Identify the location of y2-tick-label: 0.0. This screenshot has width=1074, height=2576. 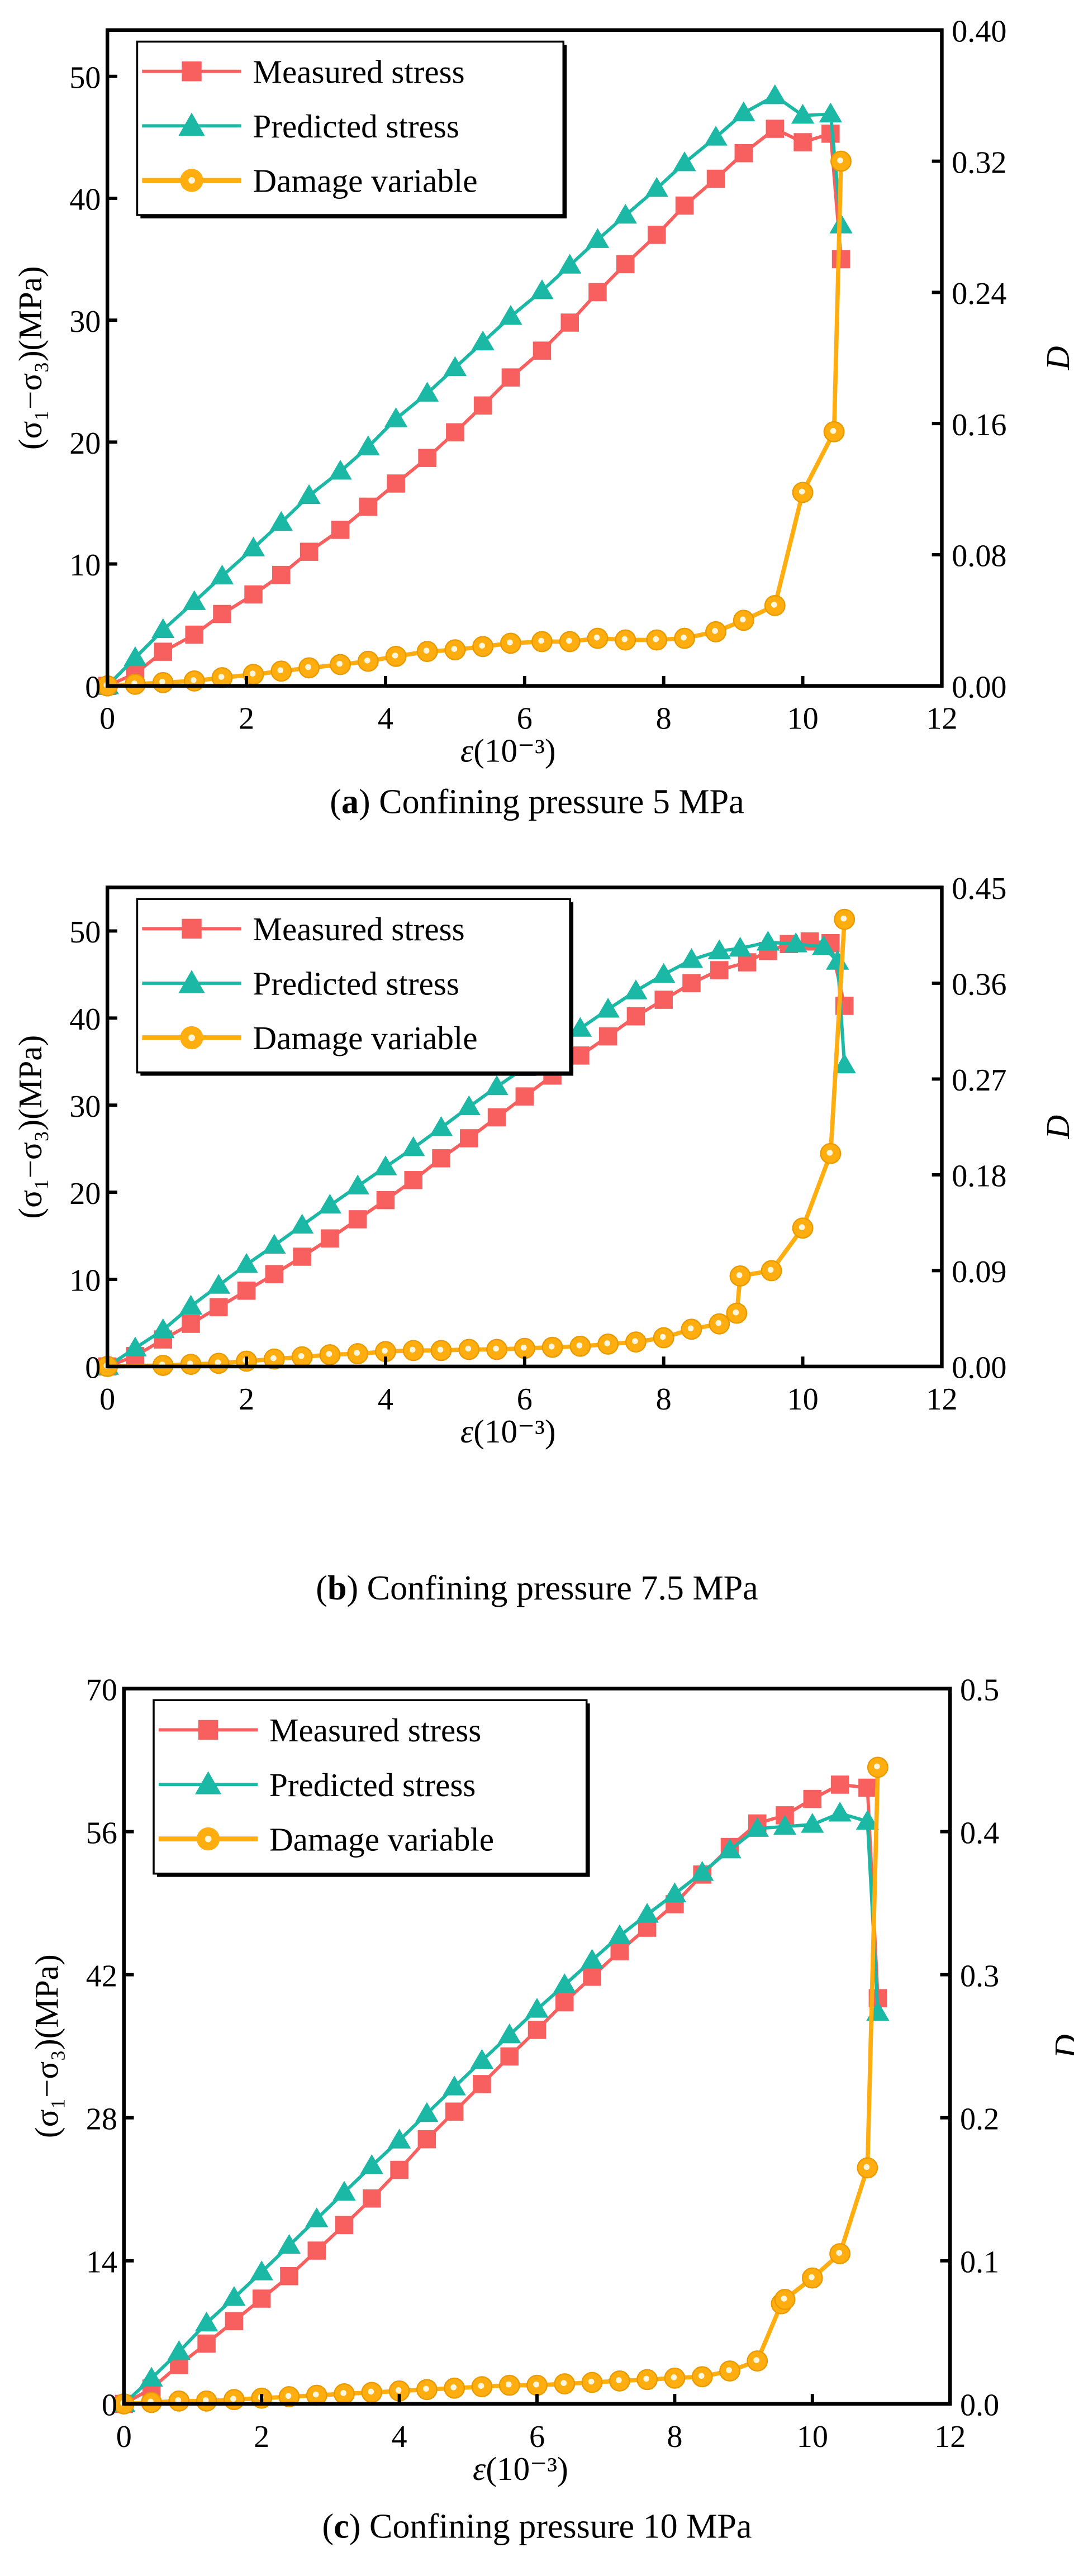
(979, 2405).